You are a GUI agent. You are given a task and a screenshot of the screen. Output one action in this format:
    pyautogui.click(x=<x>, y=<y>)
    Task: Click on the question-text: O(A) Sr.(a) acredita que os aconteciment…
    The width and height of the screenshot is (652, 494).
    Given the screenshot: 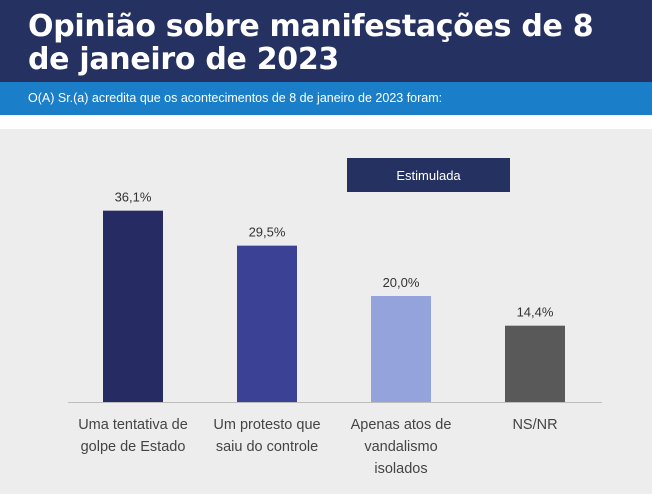 What is the action you would take?
    pyautogui.click(x=235, y=98)
    